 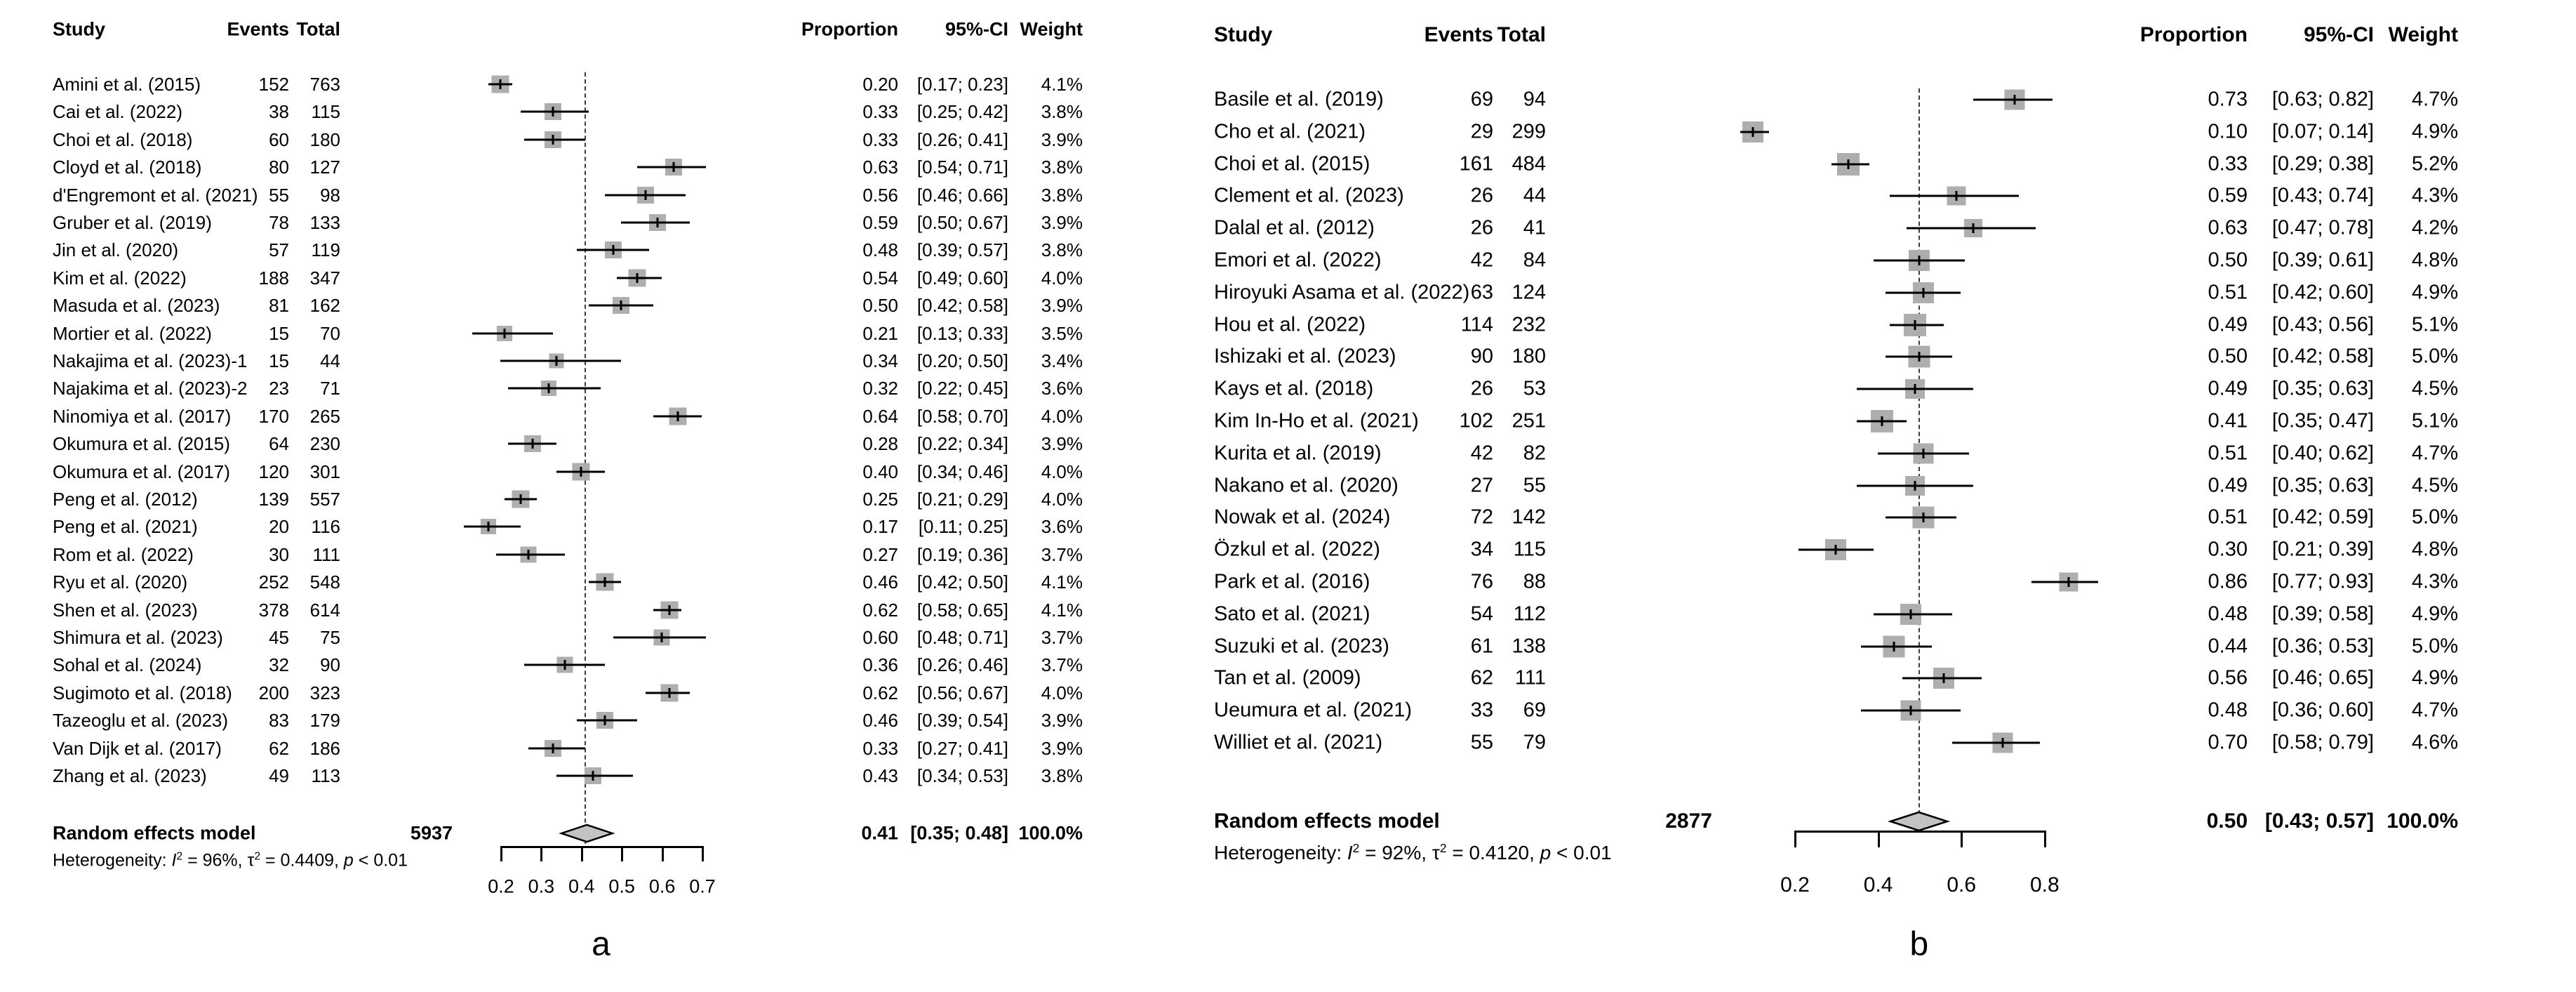 What do you see at coordinates (1303, 517) in the screenshot?
I see `study-name: Nowak et al. (2024)` at bounding box center [1303, 517].